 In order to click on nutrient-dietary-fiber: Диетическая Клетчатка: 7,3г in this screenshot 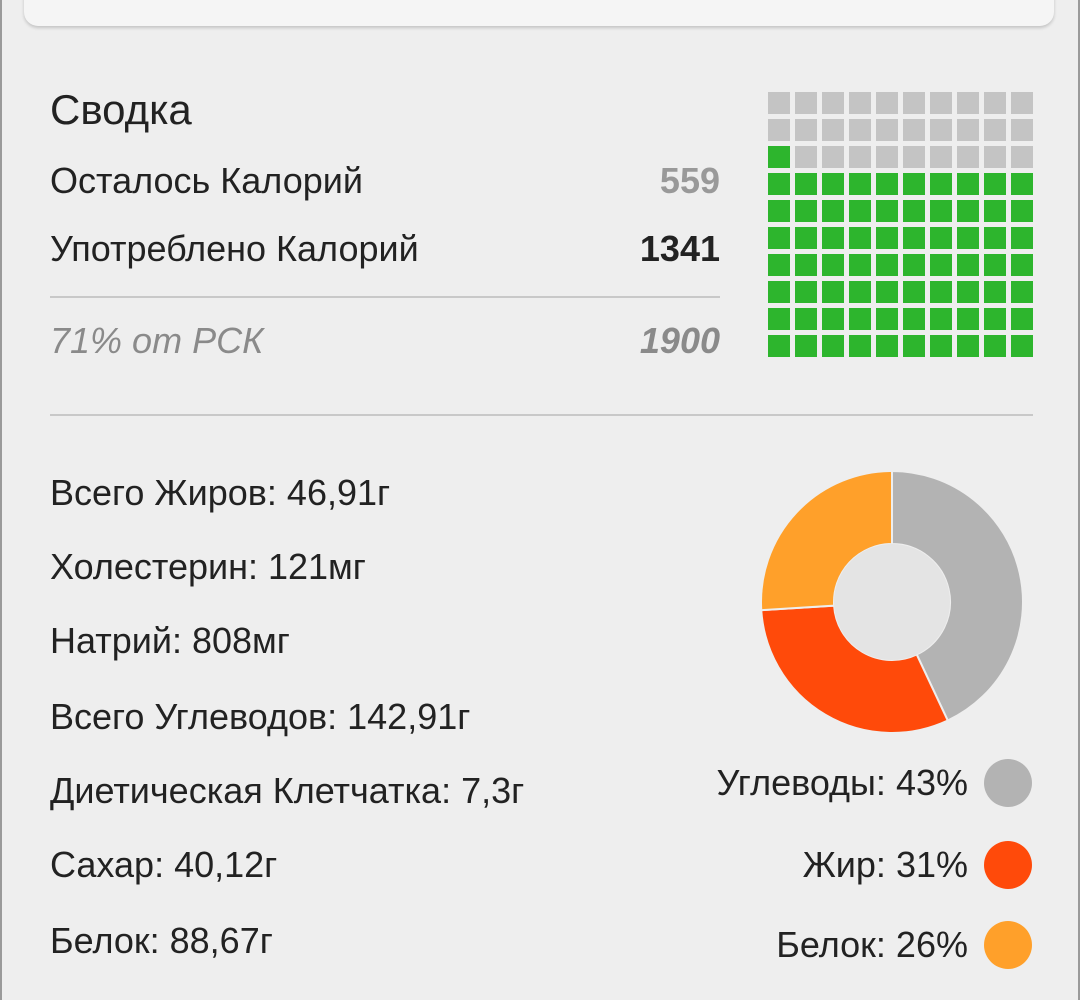, I will do `click(287, 790)`.